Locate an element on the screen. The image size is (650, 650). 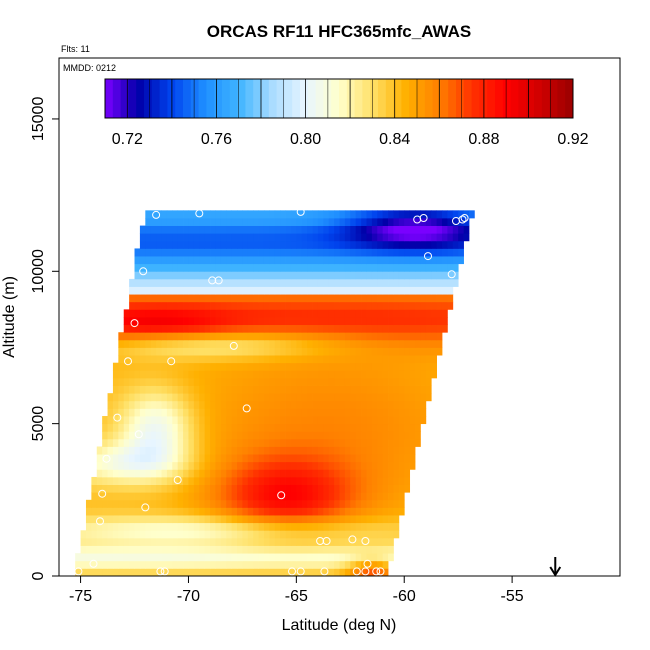
colorbar-segment is located at coordinates (304, 98).